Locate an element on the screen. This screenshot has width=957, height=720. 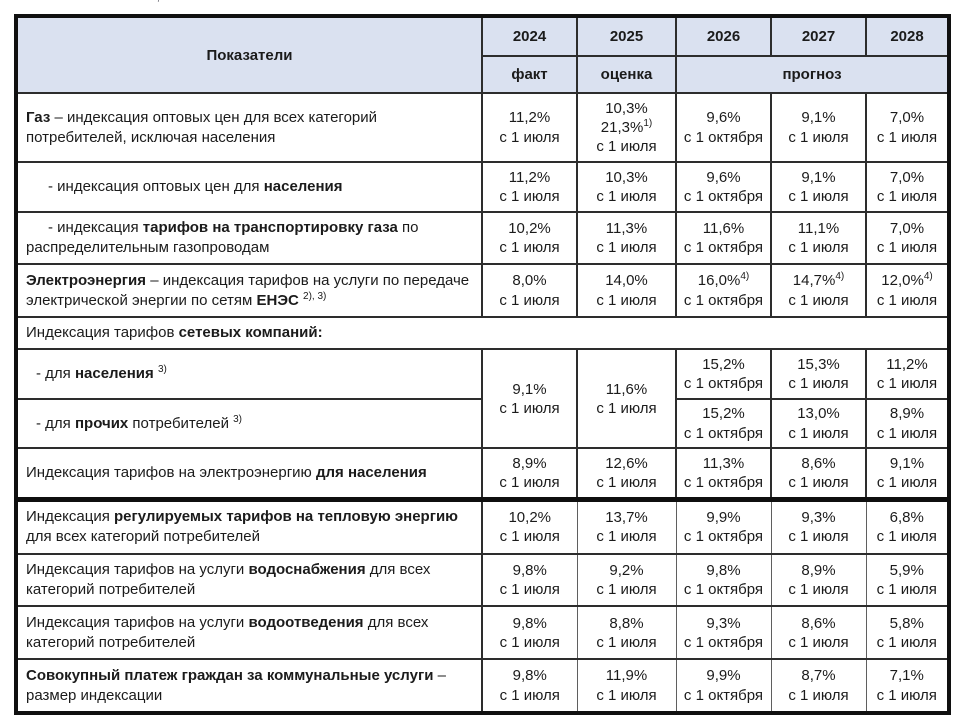
value-cell: 9,6% с 1 октября is located at coordinates (723, 127).